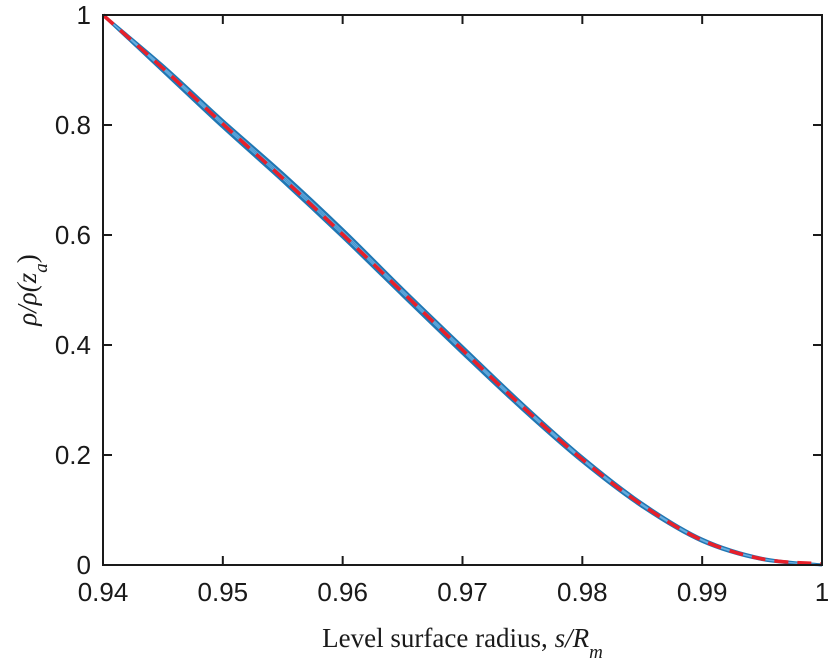 This screenshot has height=661, width=830. I want to click on x-tick-label: 0.99, so click(702, 592).